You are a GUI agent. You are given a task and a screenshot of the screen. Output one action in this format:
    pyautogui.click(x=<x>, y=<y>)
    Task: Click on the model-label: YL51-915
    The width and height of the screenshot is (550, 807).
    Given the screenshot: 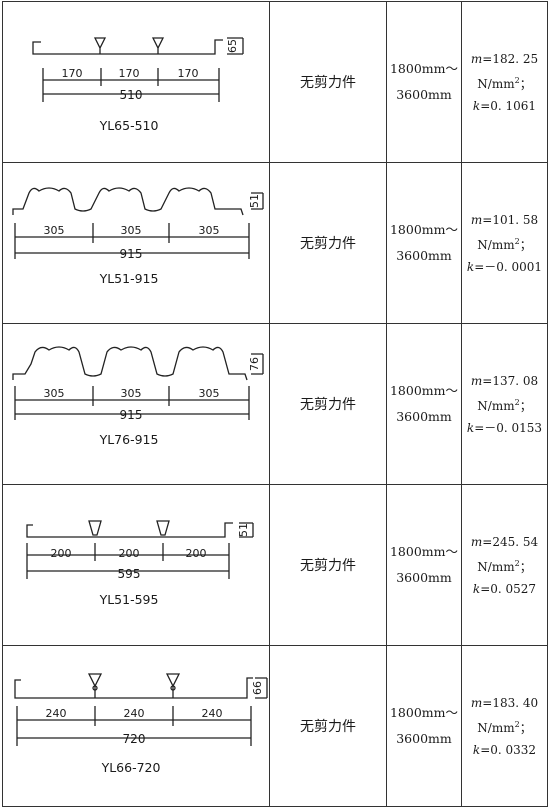 What is the action you would take?
    pyautogui.click(x=129, y=278)
    